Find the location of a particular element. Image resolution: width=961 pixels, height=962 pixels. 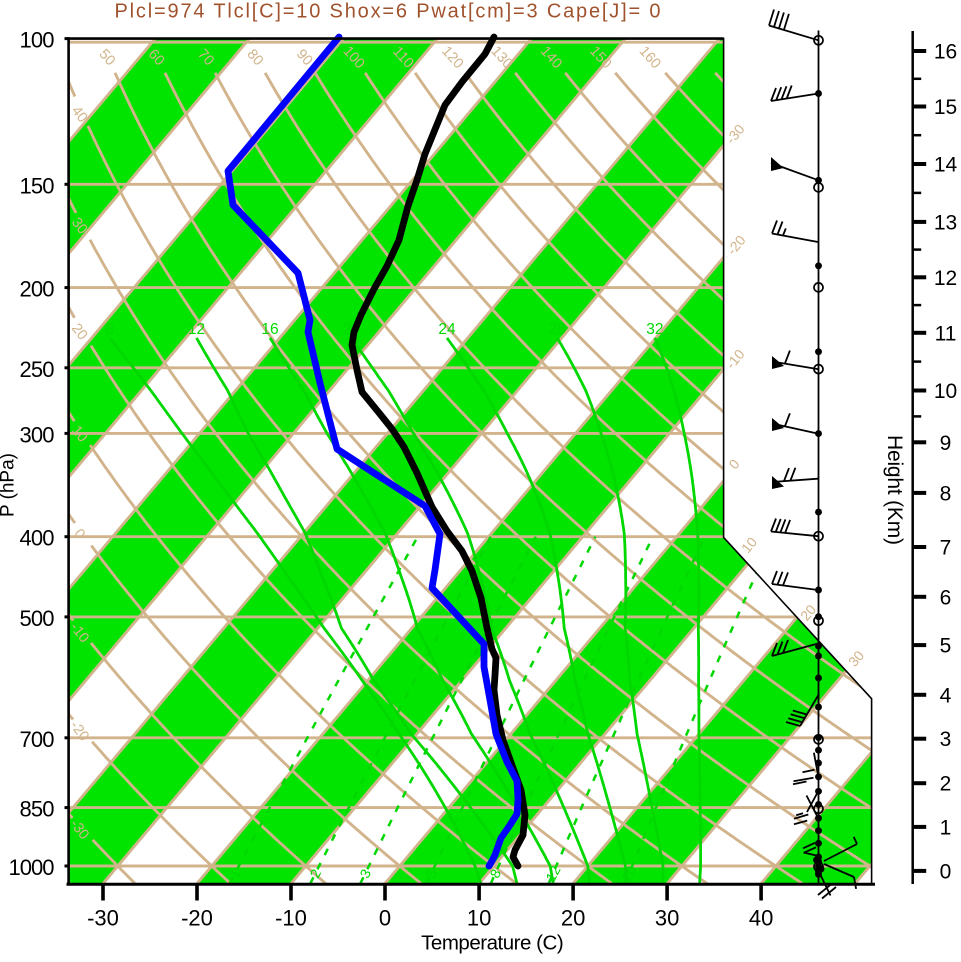

svg-text: 6 is located at coordinates (946, 597).